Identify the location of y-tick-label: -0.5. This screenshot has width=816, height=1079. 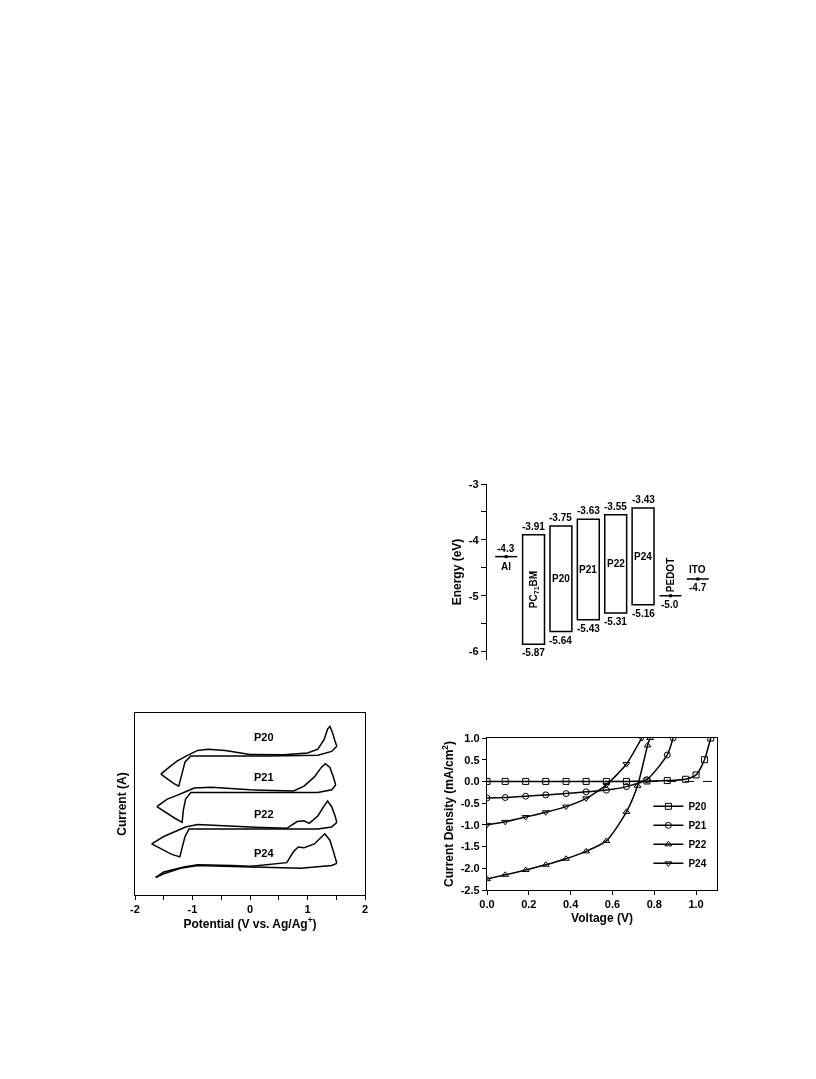
(470, 802).